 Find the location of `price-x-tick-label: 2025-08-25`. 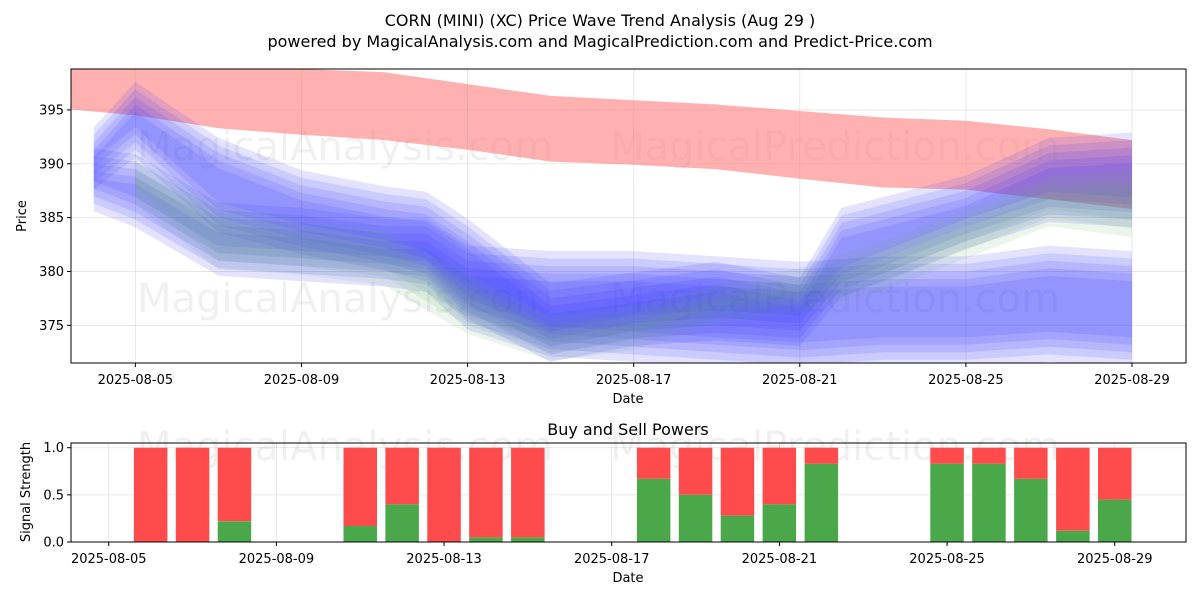

price-x-tick-label: 2025-08-25 is located at coordinates (966, 380).